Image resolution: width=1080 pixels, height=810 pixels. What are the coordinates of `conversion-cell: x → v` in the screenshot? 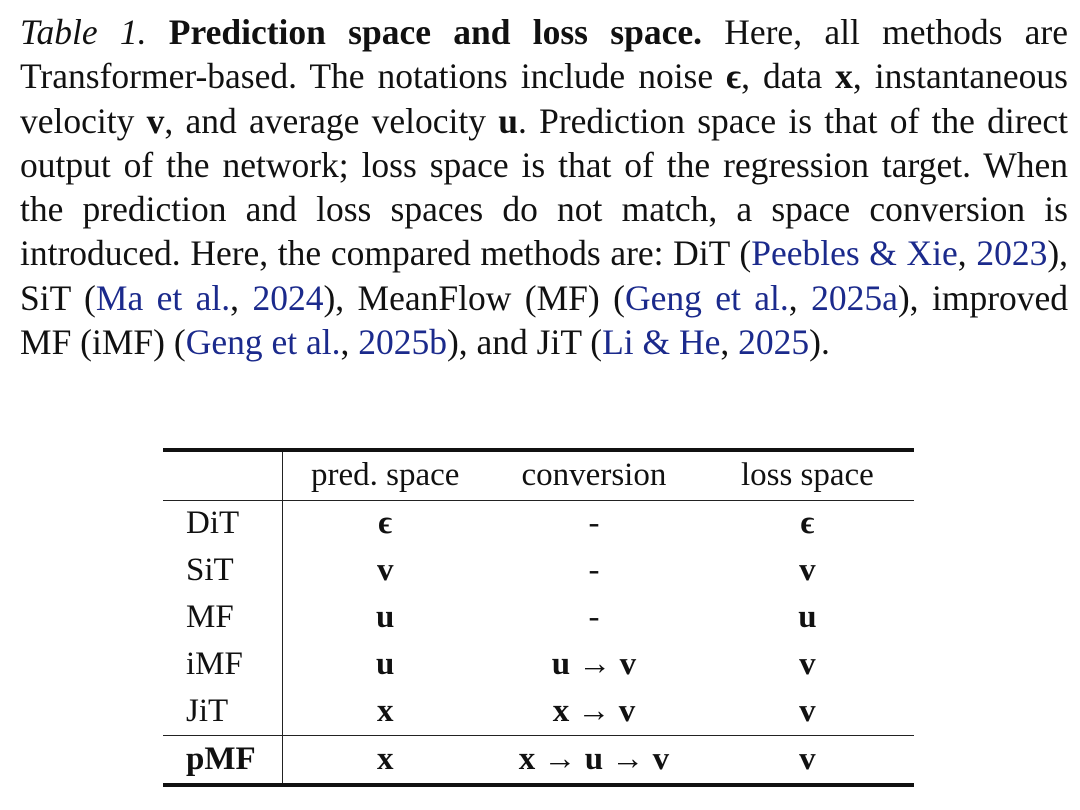 It's located at (594, 710).